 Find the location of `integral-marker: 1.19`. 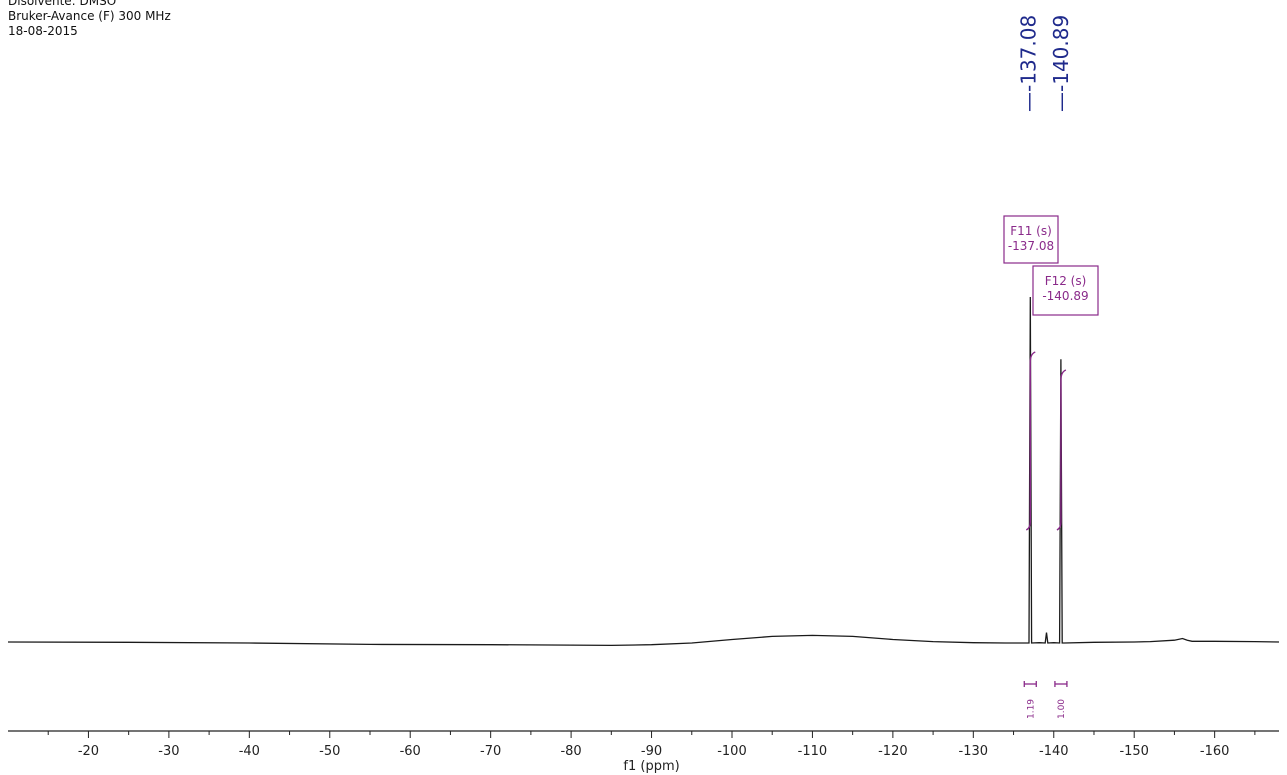

integral-marker: 1.19 is located at coordinates (1030, 700).